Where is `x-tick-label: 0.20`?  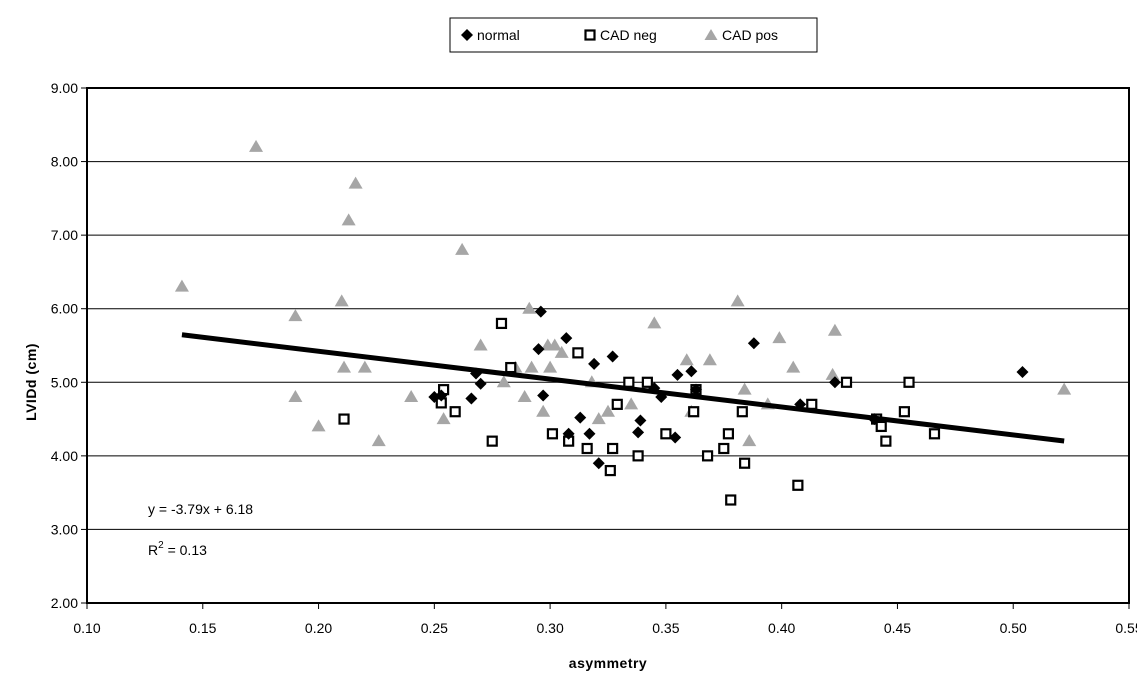
x-tick-label: 0.20 is located at coordinates (318, 628).